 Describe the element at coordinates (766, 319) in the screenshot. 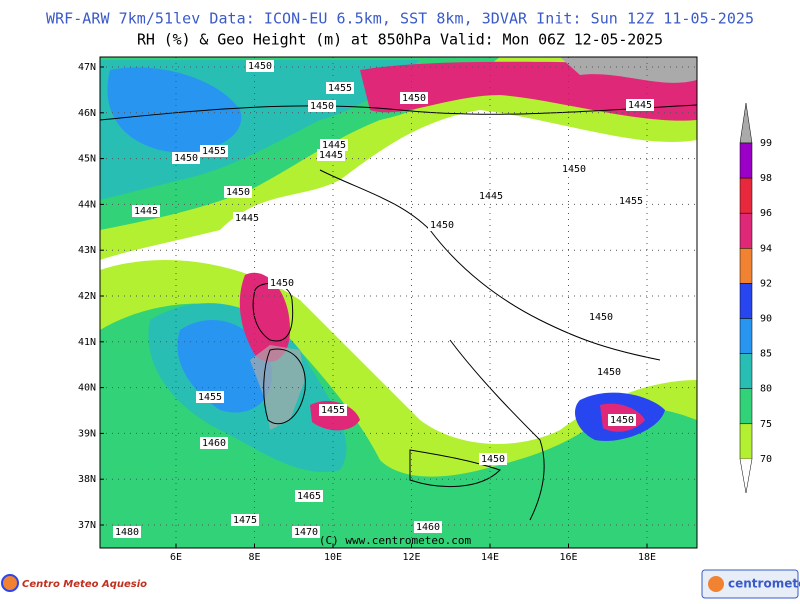

I see `legend-label: 90` at that location.